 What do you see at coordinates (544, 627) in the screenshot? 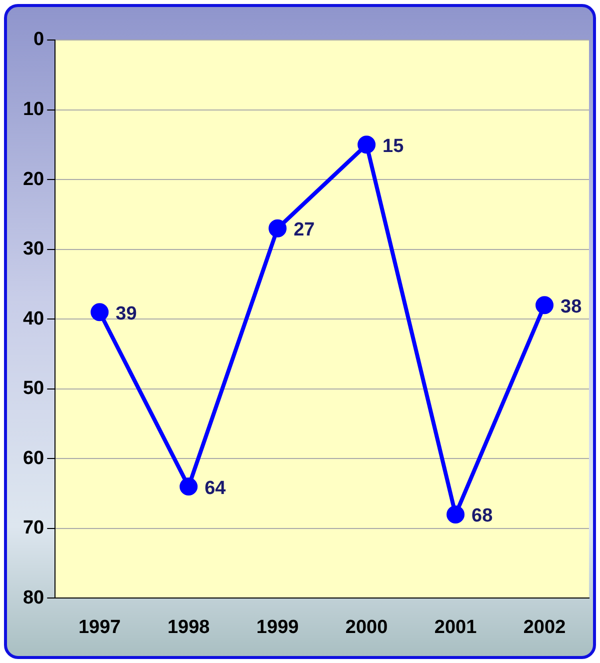
I see `x-tick-label: 2002` at bounding box center [544, 627].